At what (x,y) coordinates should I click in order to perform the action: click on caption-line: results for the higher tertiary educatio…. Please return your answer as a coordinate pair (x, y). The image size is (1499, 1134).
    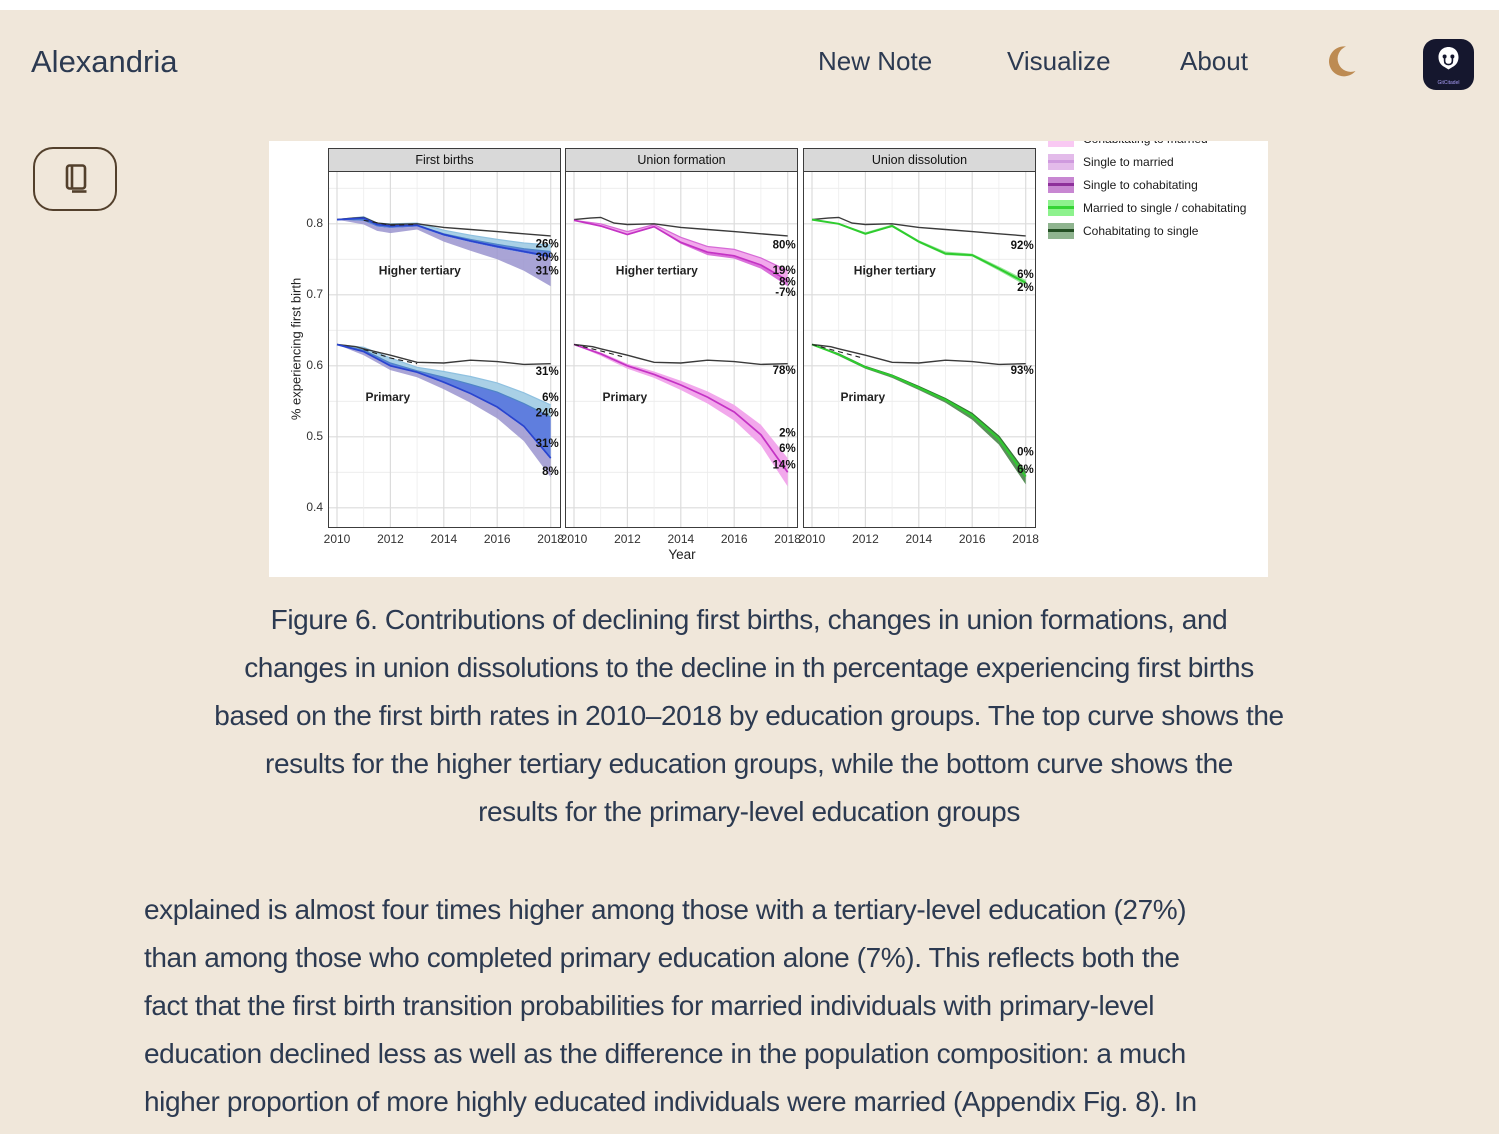
    Looking at the image, I should click on (749, 763).